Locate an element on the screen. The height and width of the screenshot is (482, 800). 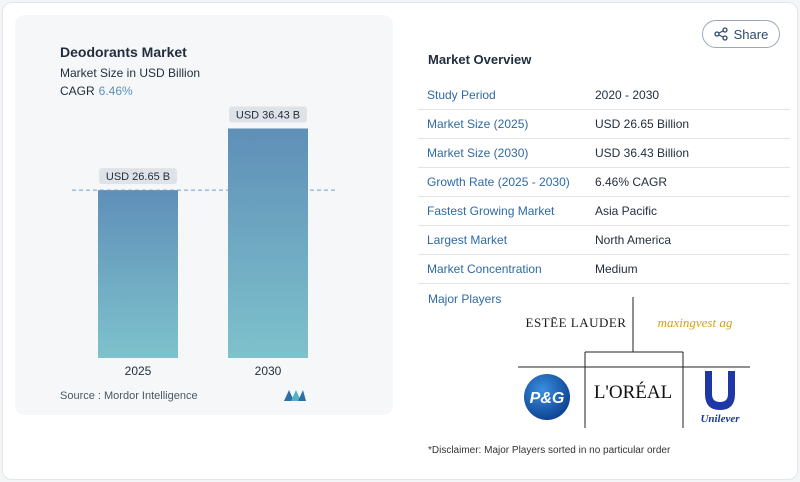
loreal-logo: L'ORÉAL is located at coordinates (633, 392).